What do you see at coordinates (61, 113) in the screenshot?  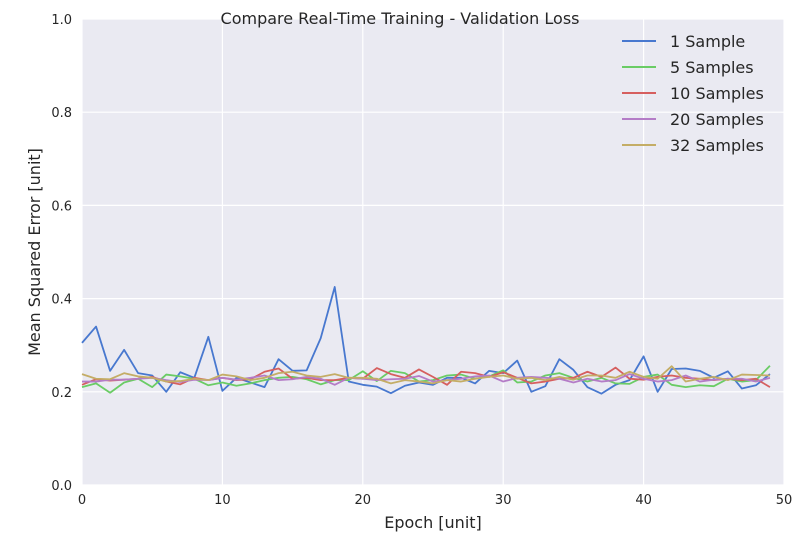 I see `y-tick-label: 0.8` at bounding box center [61, 113].